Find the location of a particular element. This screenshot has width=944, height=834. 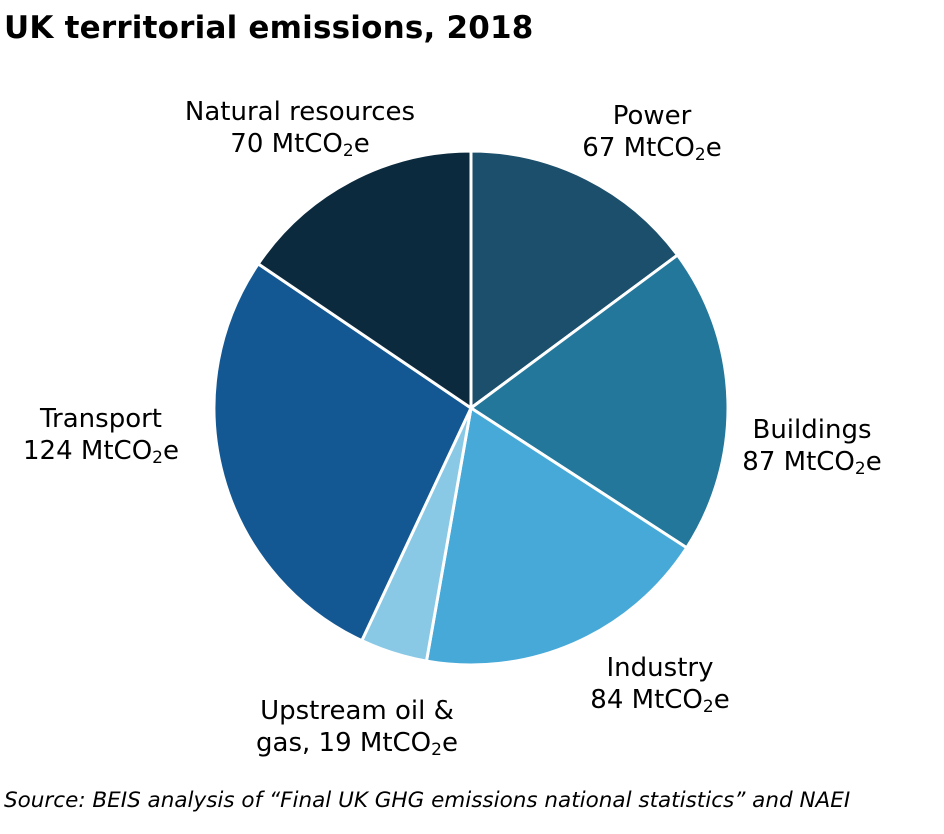

chart-title: UK territorial emissions, 2018 is located at coordinates (269, 28).